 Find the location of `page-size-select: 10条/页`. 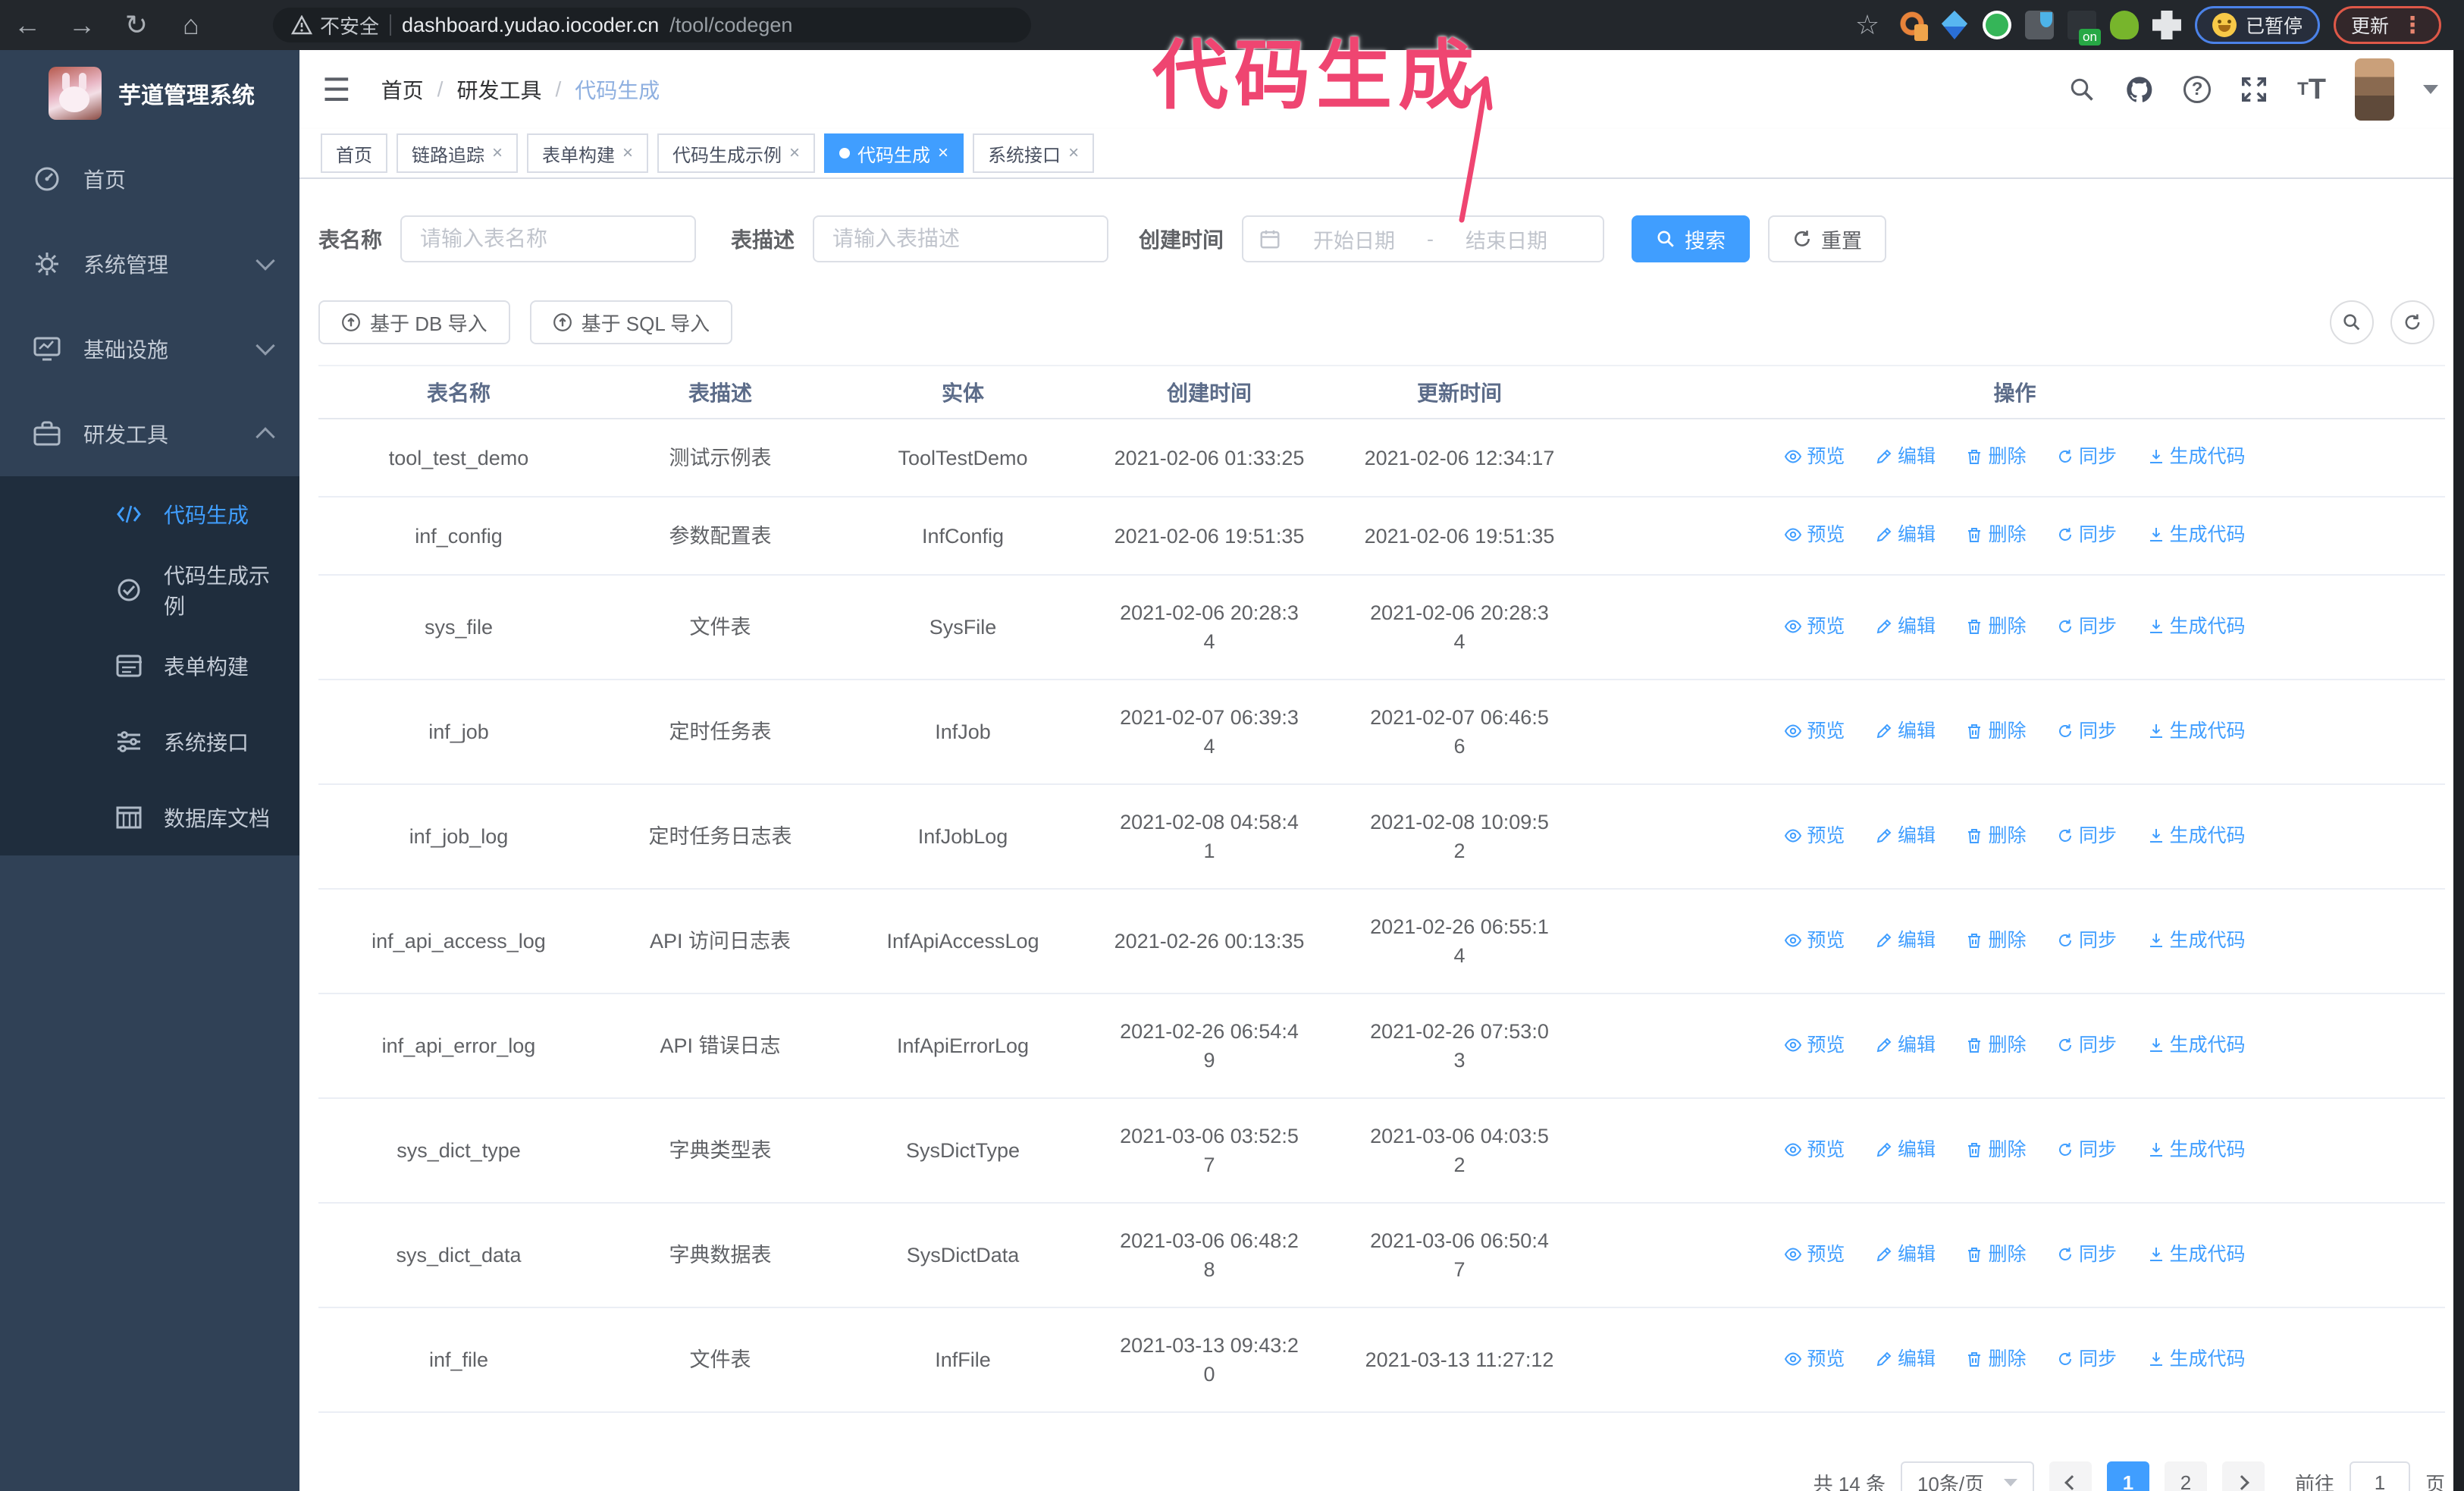

page-size-select: 10条/页 is located at coordinates (1967, 1476).